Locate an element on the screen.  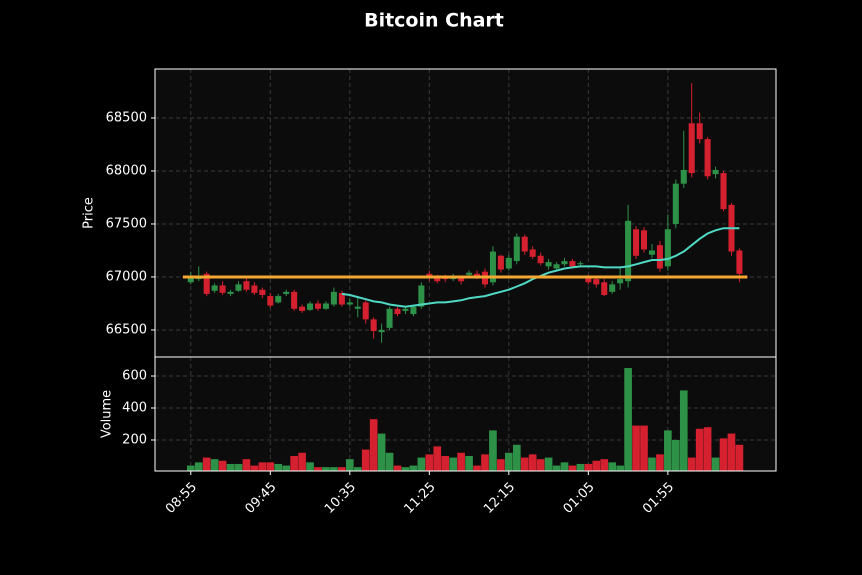
y-axis-label: Price is located at coordinates (89, 213).